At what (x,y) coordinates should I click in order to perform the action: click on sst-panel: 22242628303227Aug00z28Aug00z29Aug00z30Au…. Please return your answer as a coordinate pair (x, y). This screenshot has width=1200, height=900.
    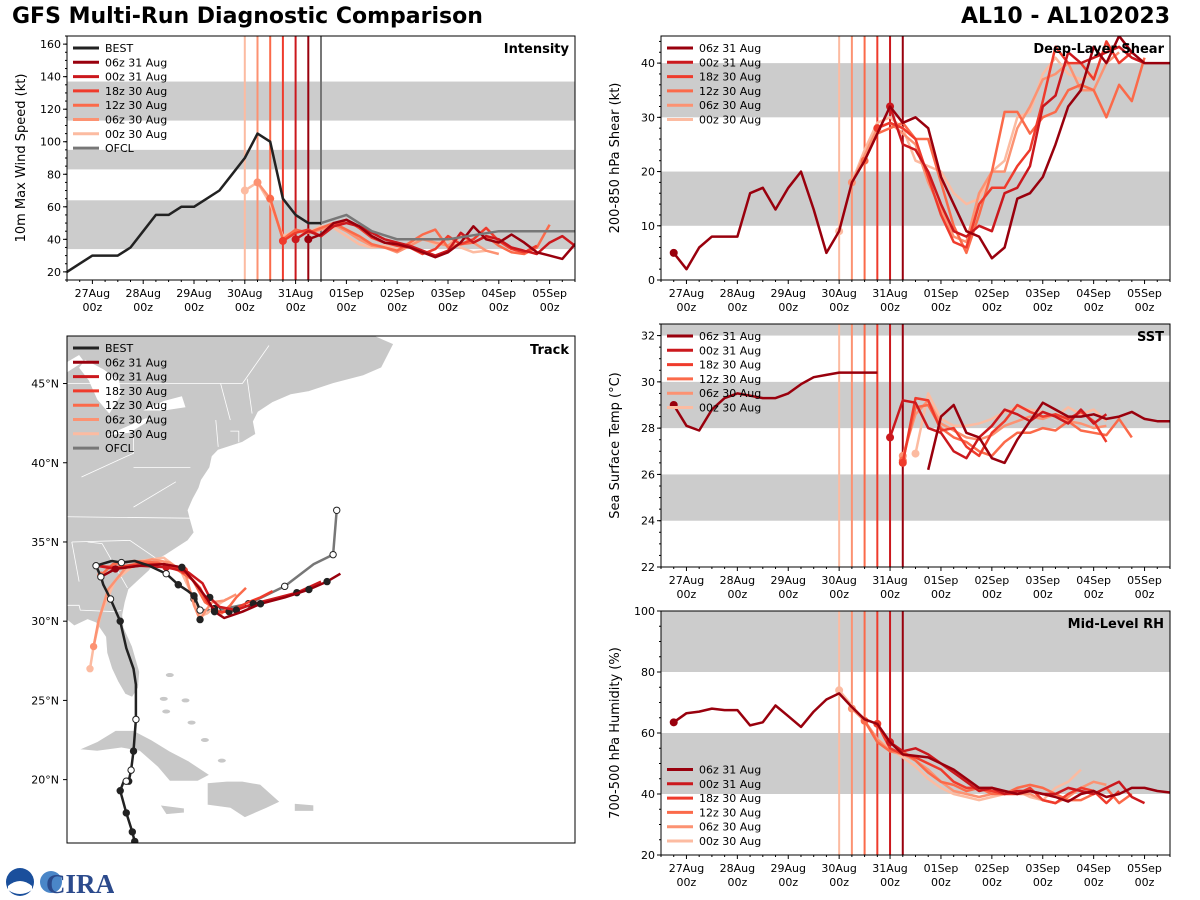
    Looking at the image, I should click on (889, 462).